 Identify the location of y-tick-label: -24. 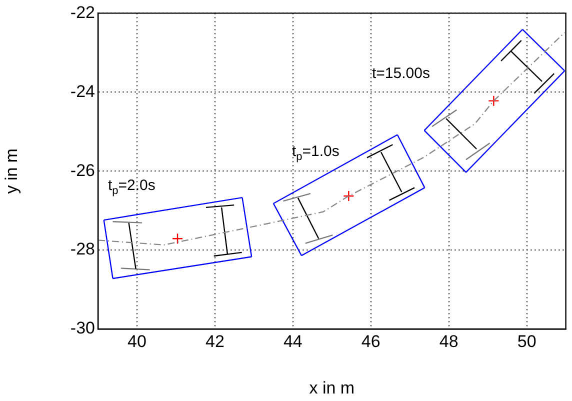
(82, 91).